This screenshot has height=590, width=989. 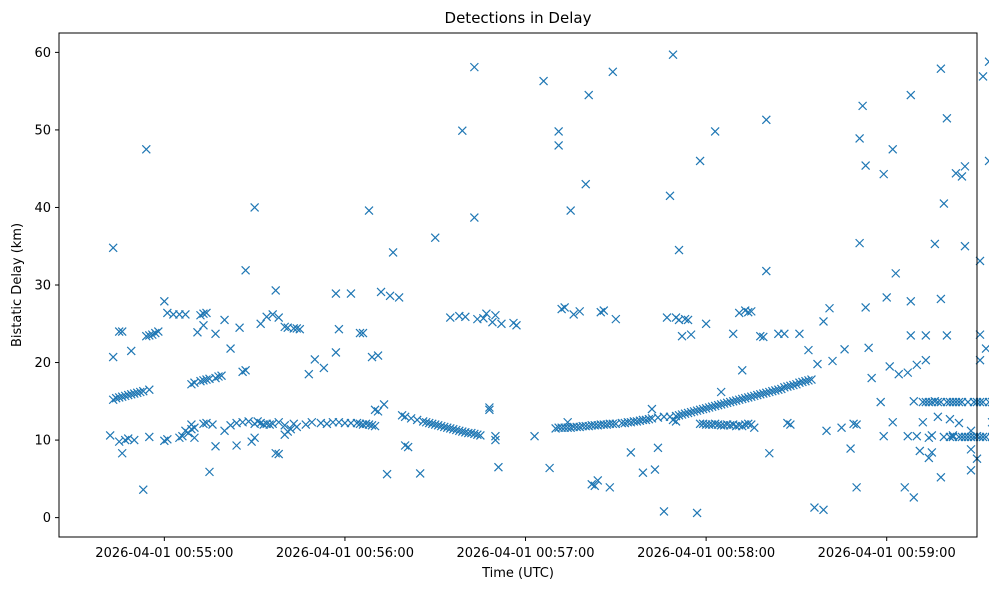 I want to click on y-tick-label: 20, so click(x=42, y=363).